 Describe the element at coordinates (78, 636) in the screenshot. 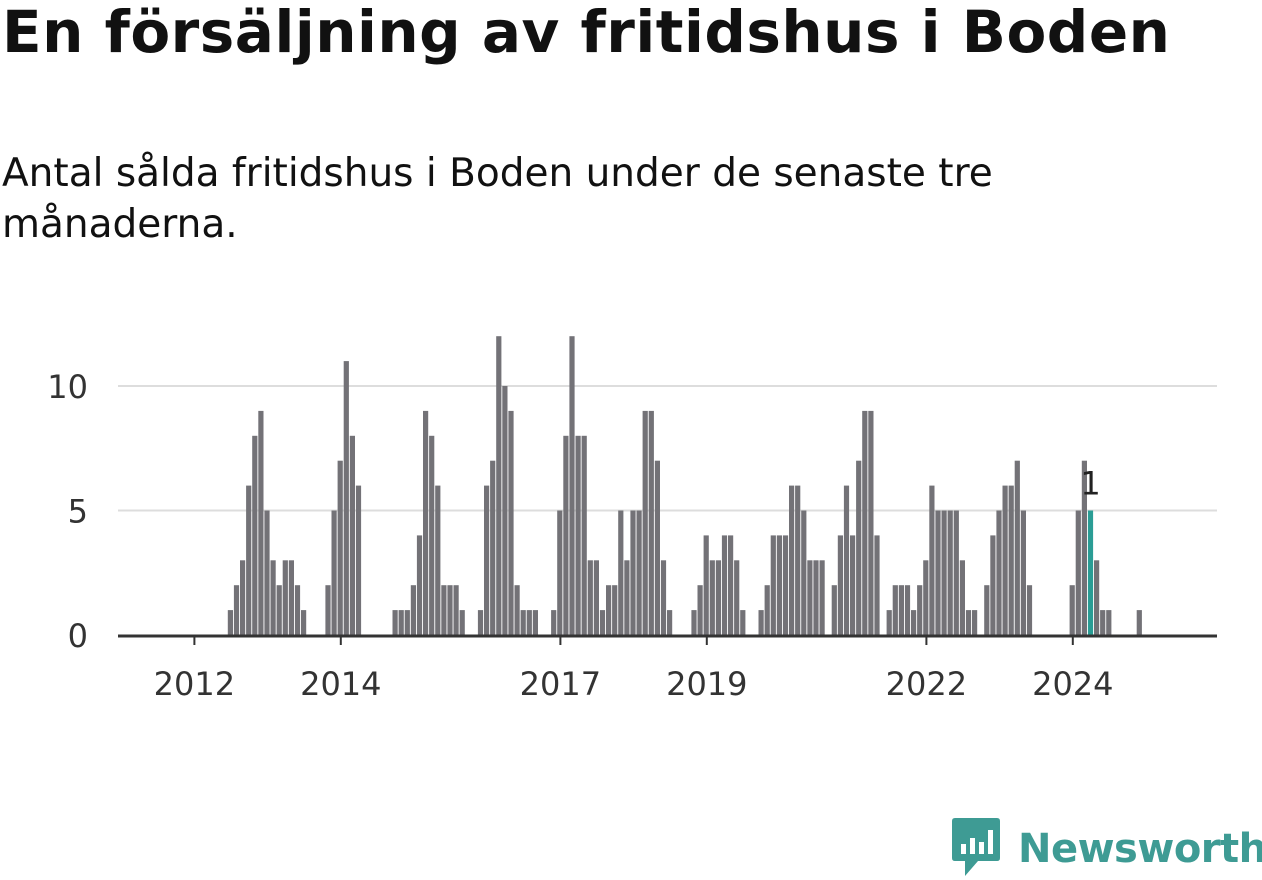

I see `y-tick-label: 0` at that location.